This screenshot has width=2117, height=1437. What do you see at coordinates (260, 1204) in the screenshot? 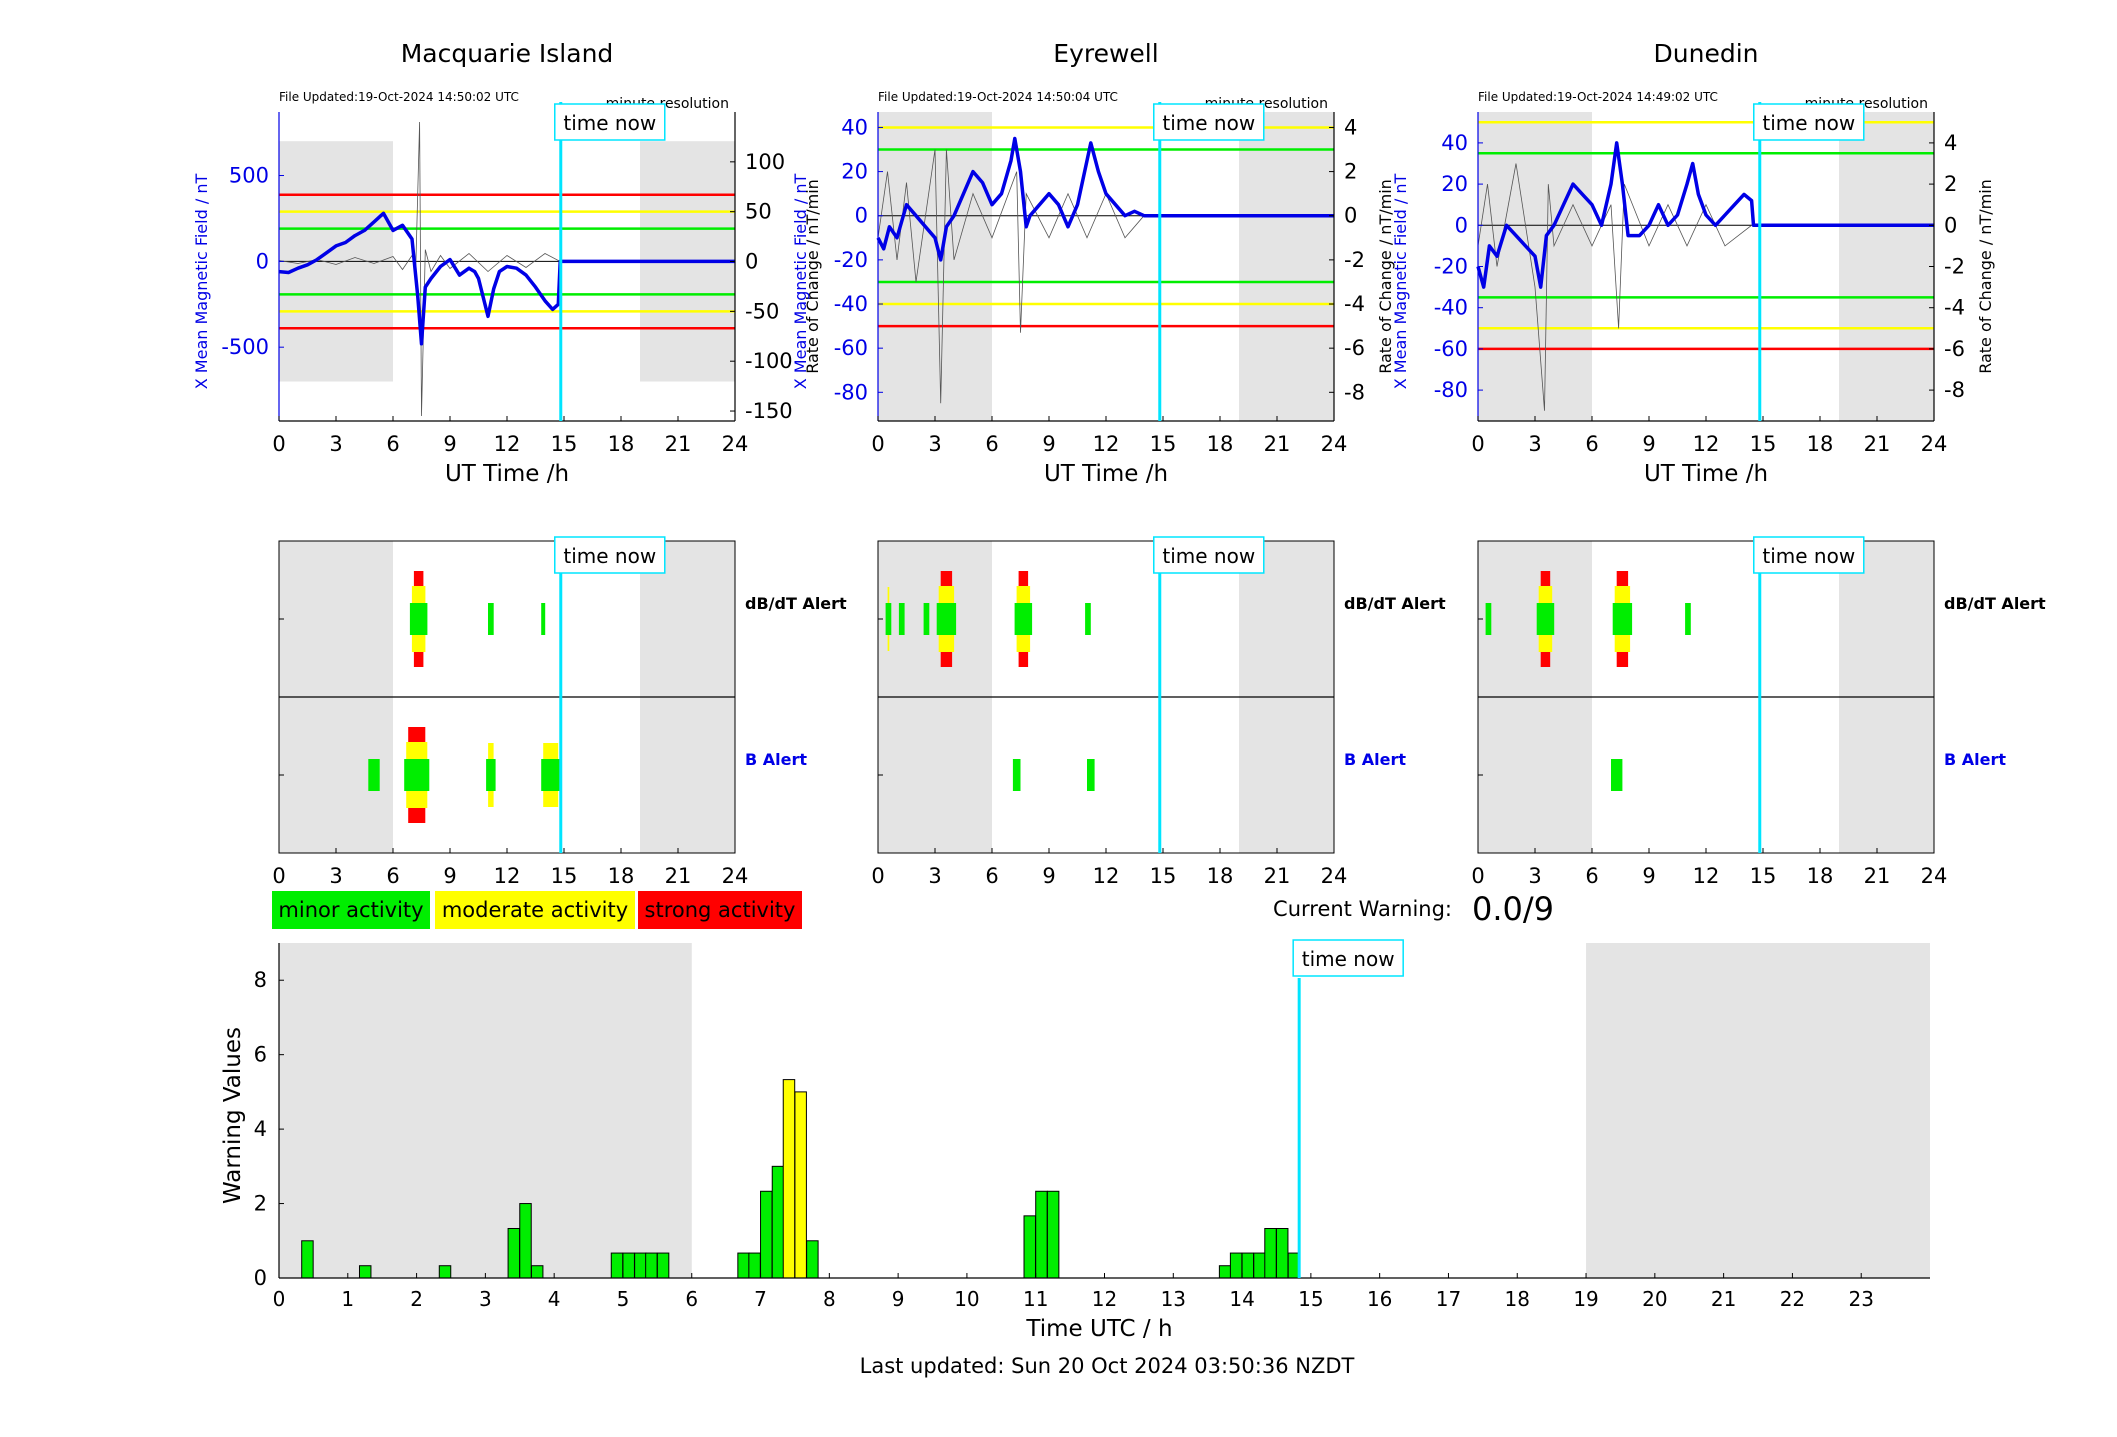
I see `y-tick-label: 2` at bounding box center [260, 1204].